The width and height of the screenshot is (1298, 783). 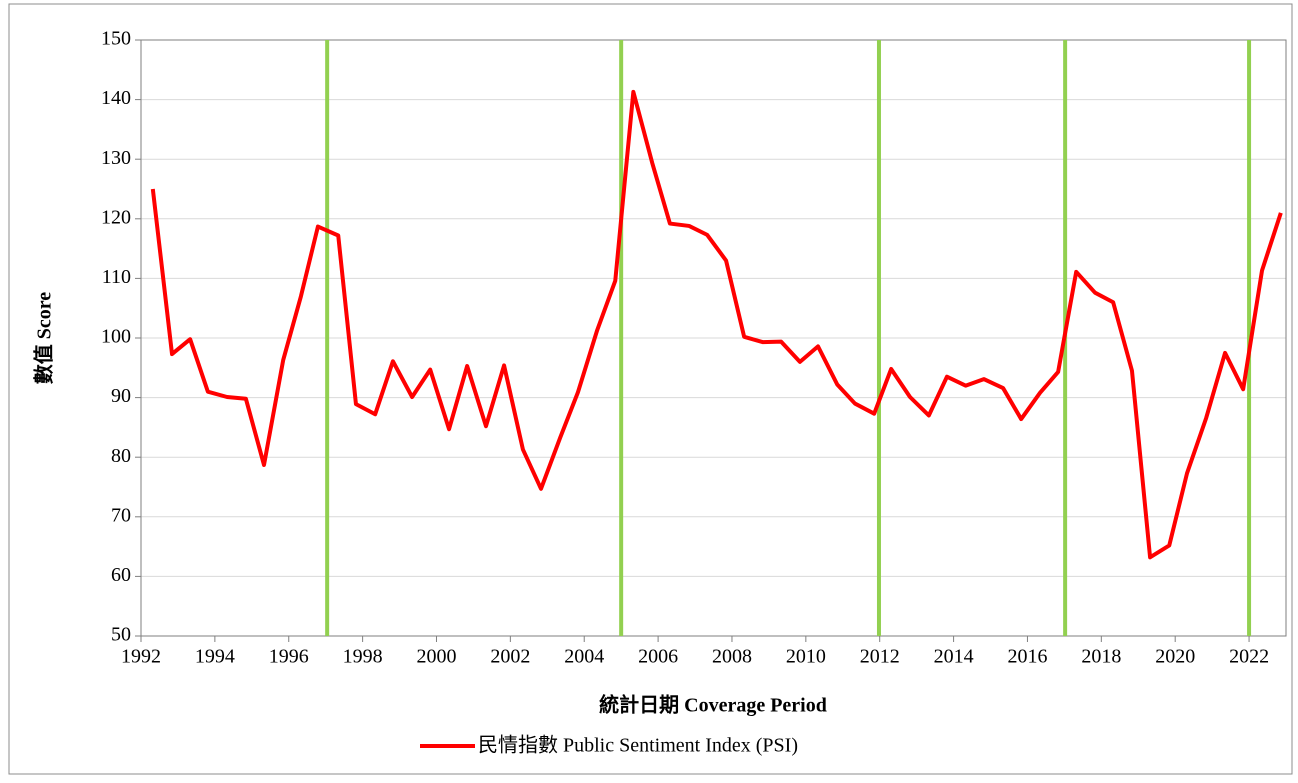 I want to click on x-tick-label: 2006, so click(x=658, y=657).